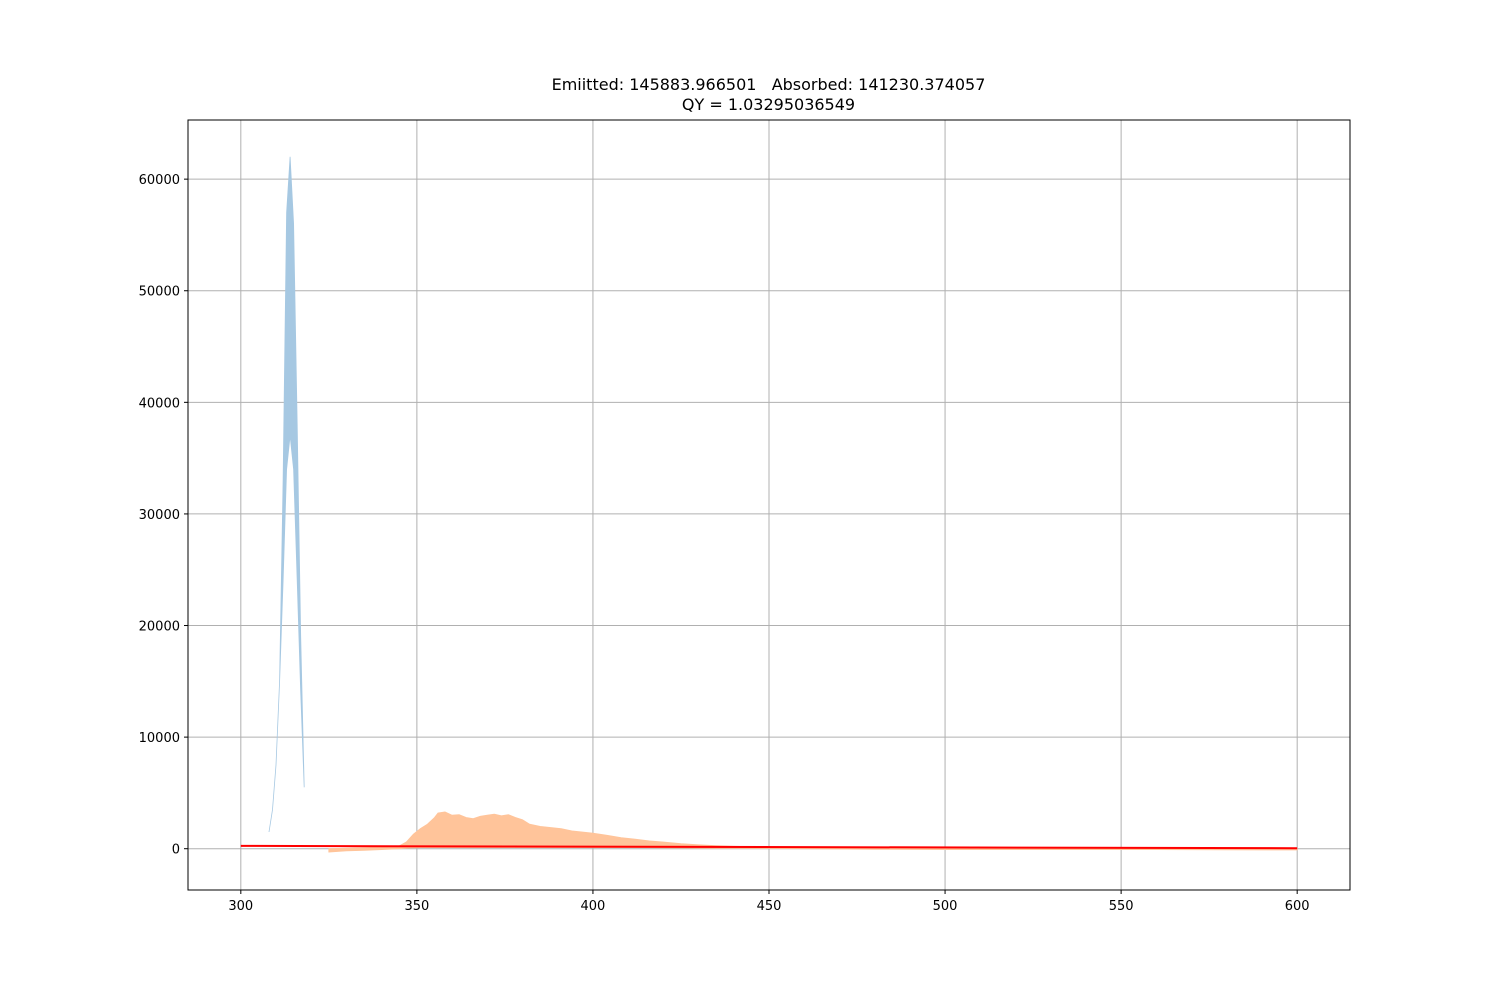 Image resolution: width=1500 pixels, height=1000 pixels. Describe the element at coordinates (769, 906) in the screenshot. I see `x-tick-label: 450` at that location.